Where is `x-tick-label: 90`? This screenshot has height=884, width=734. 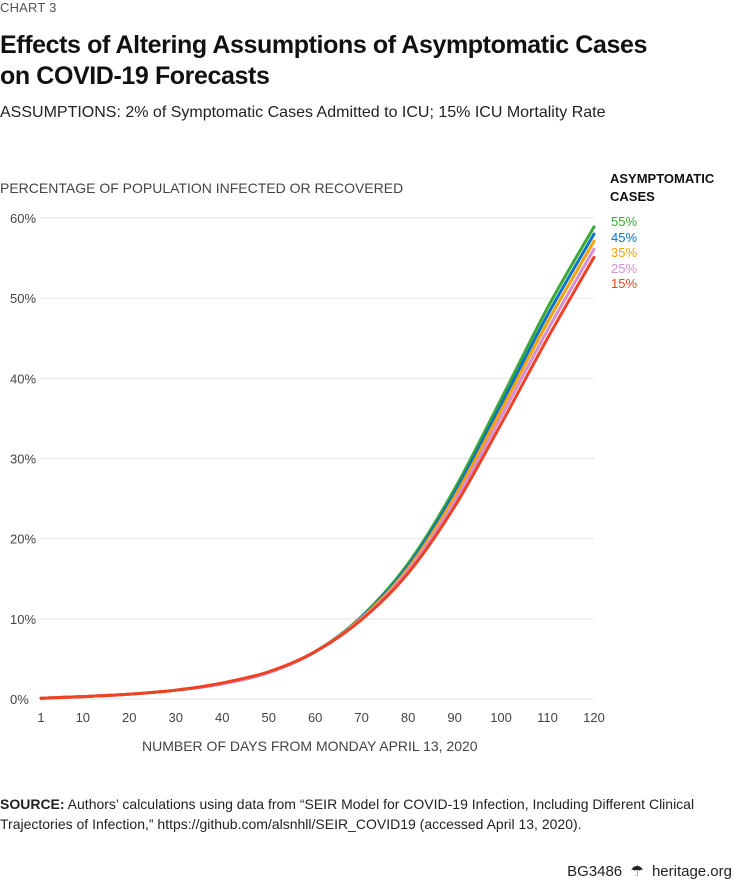 x-tick-label: 90 is located at coordinates (454, 717).